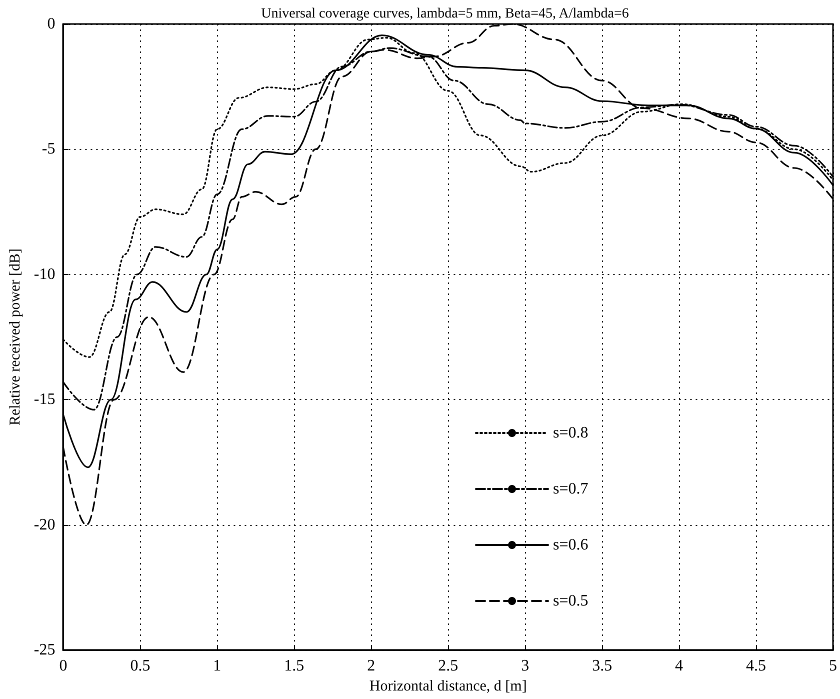  Describe the element at coordinates (602, 666) in the screenshot. I see `x-tick-label: 3.5` at that location.